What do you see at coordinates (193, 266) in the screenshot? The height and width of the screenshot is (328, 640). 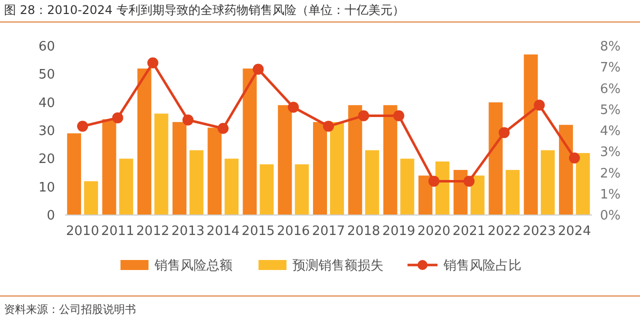 I see `legend-label: 销售风险总额` at bounding box center [193, 266].